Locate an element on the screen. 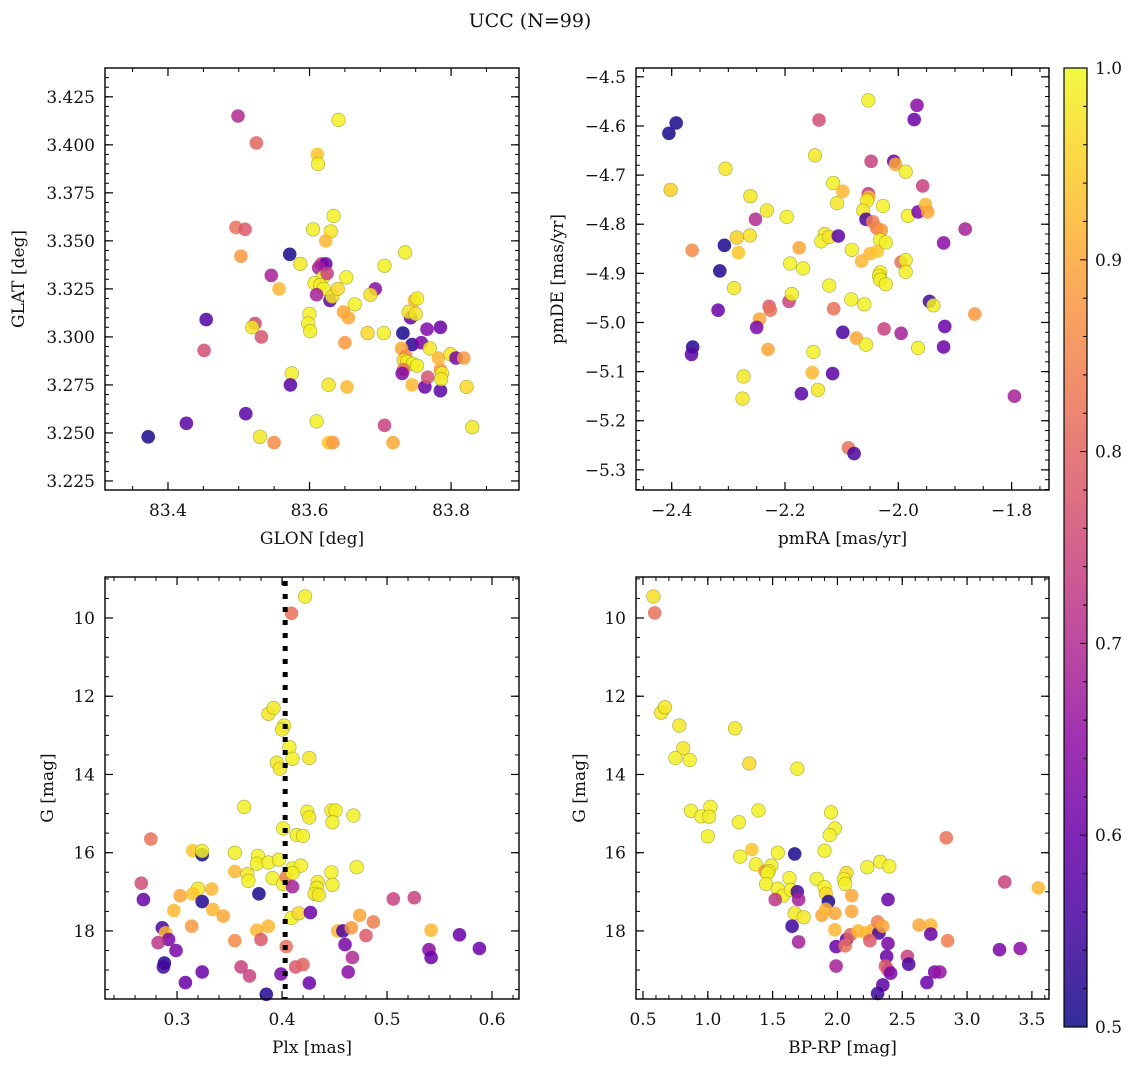 The width and height of the screenshot is (1136, 1067). y-tick-label: 3.250 is located at coordinates (70, 434).